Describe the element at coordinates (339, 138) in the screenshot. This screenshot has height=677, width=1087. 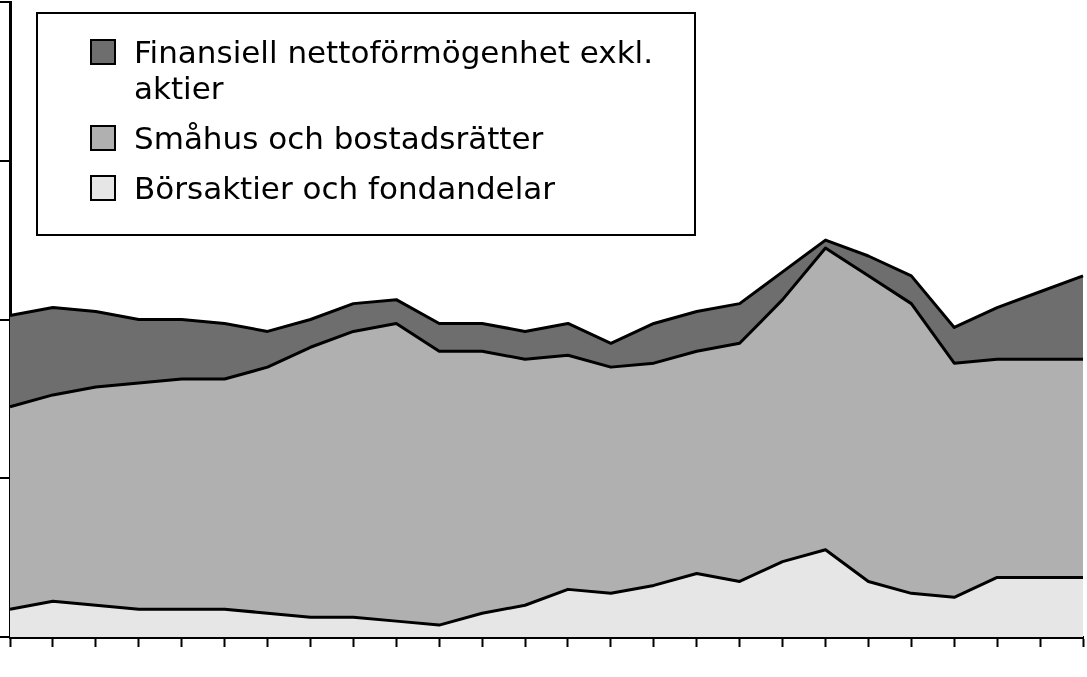
I see `legend-label: Småhus och bostadsrätter` at that location.